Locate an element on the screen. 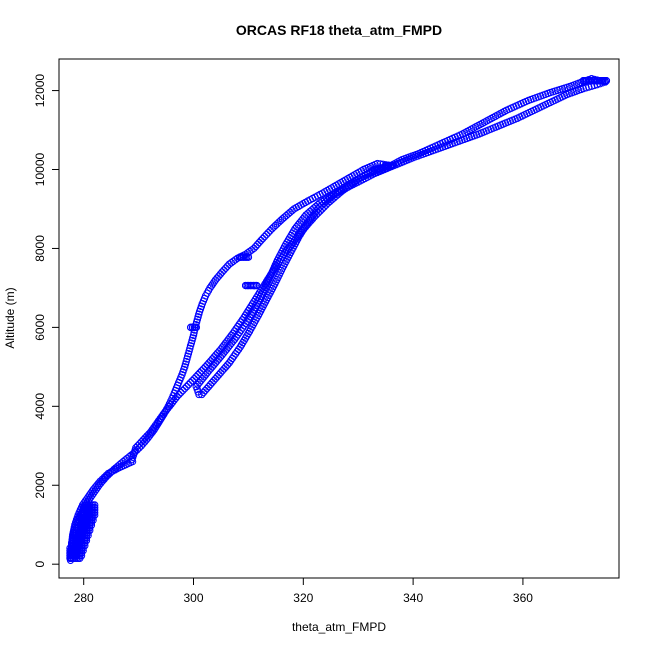  y-axis: 0 2000 4000 6000 8000 10000 12000 is located at coordinates (46, 321).